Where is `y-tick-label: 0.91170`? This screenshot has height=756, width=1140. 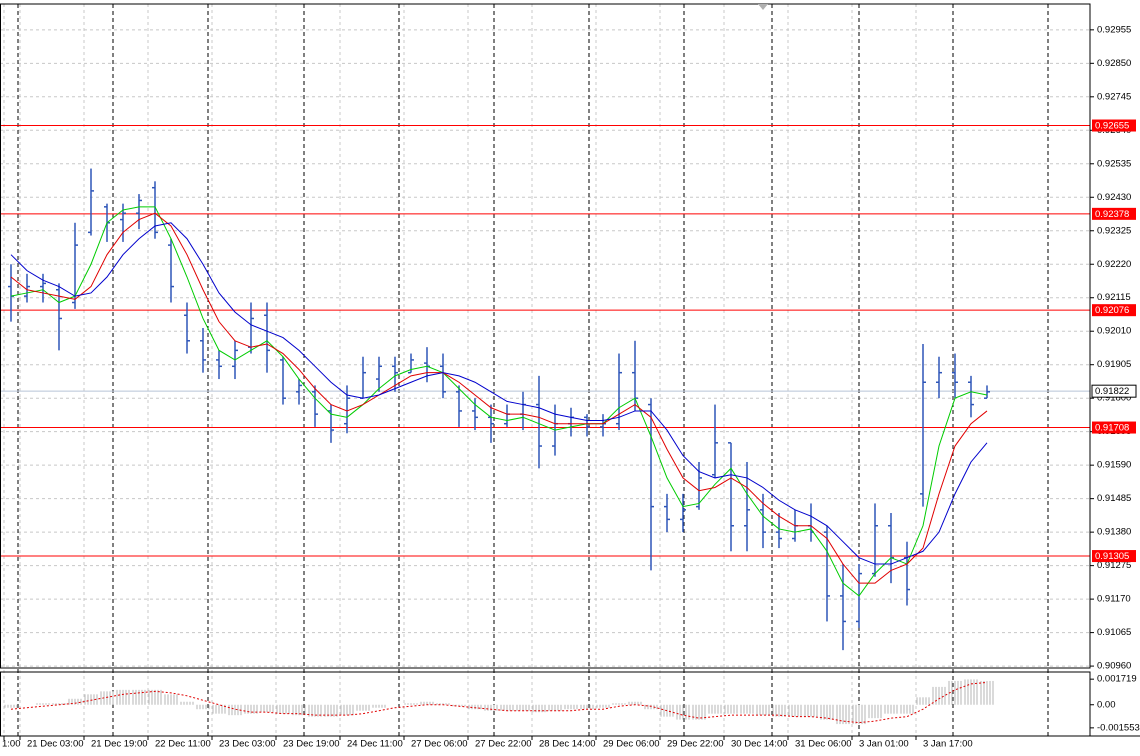
y-tick-label: 0.91170 is located at coordinates (1114, 599).